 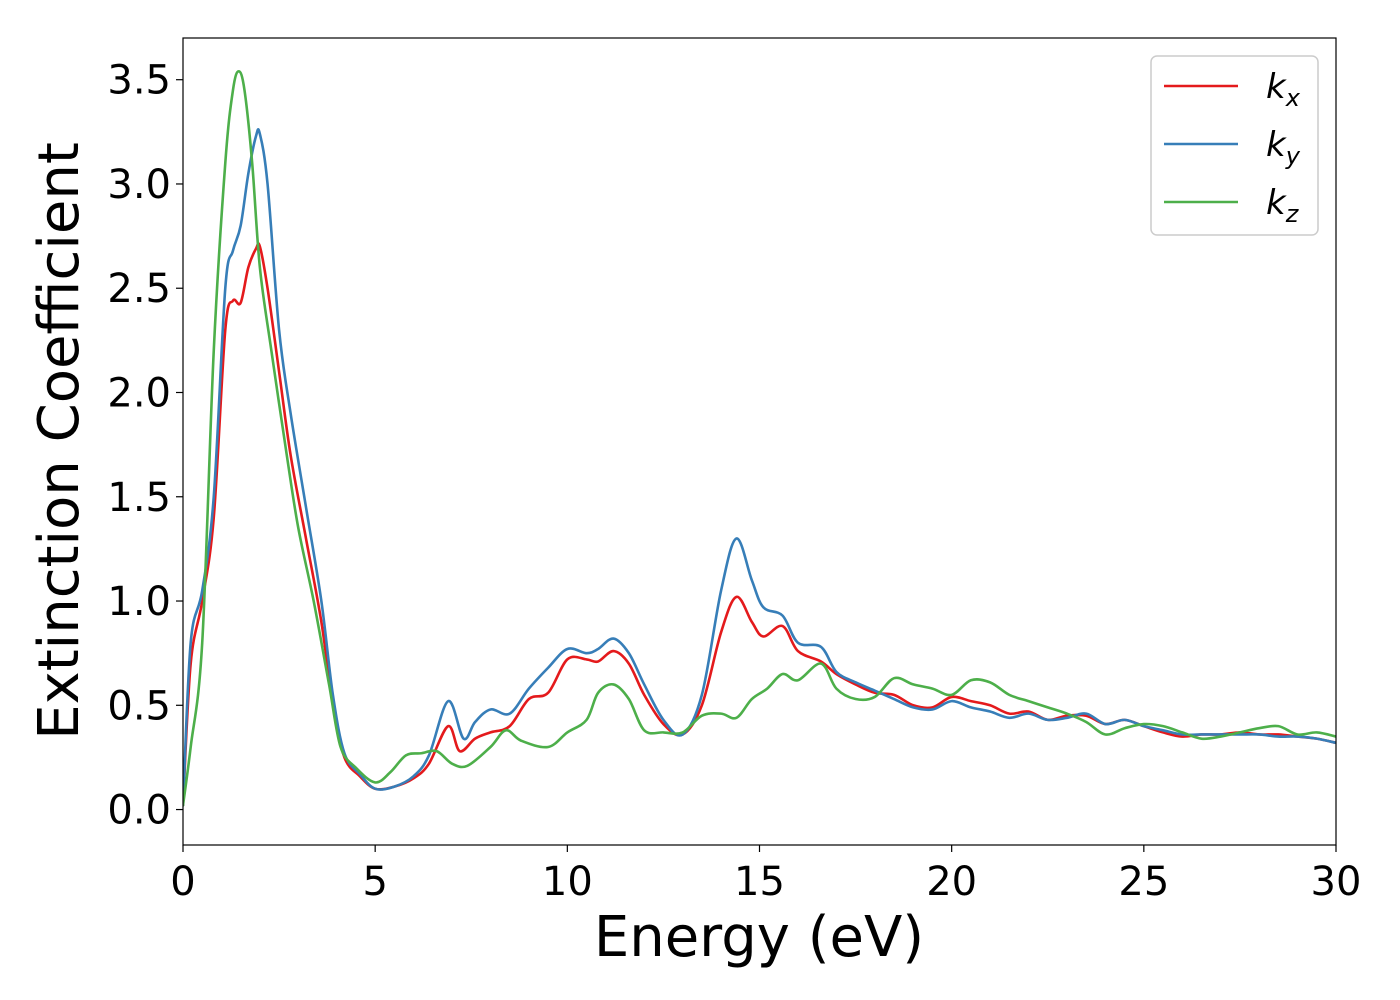 I want to click on legend-label-subscript: z, so click(x=1292, y=214).